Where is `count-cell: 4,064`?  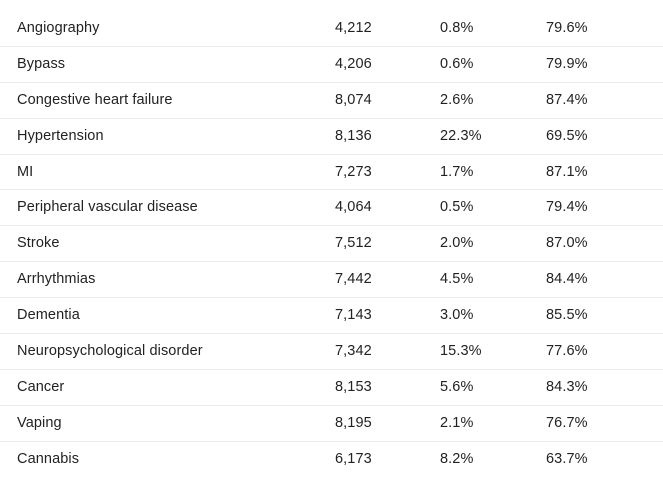
count-cell: 4,064 is located at coordinates (353, 207).